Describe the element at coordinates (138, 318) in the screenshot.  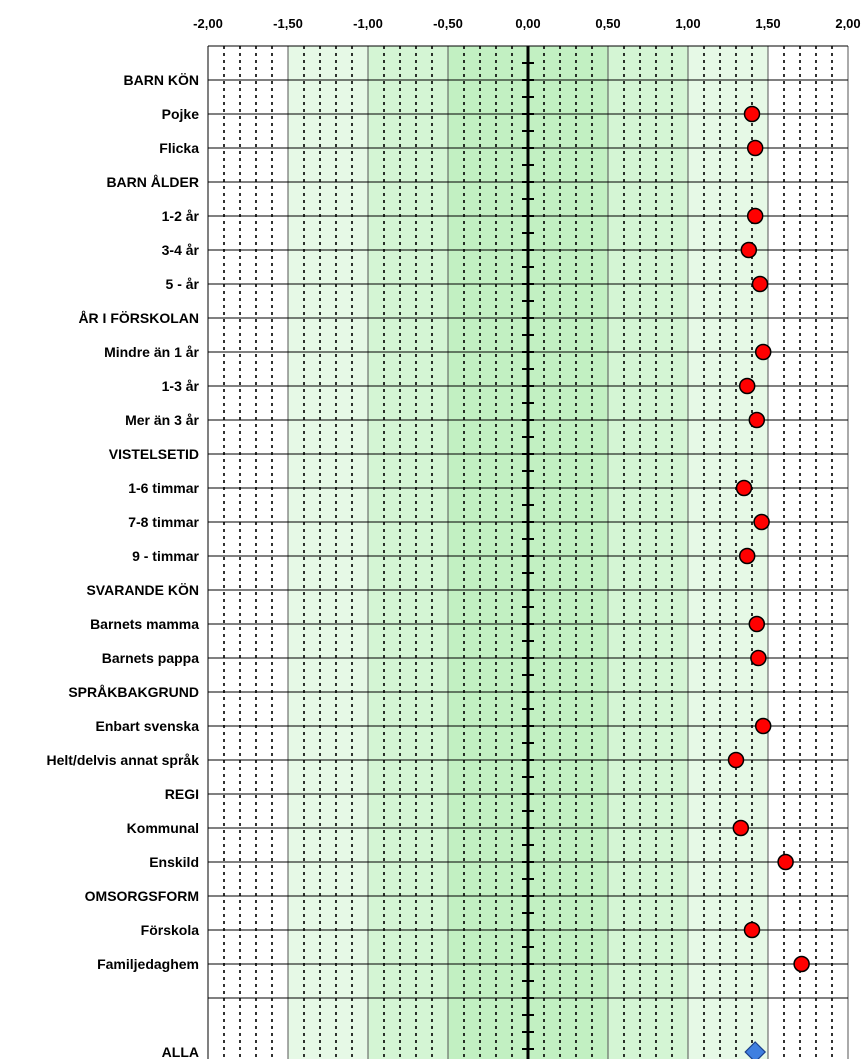
I see `row-label: ÅR I FÖRSKOLAN` at that location.